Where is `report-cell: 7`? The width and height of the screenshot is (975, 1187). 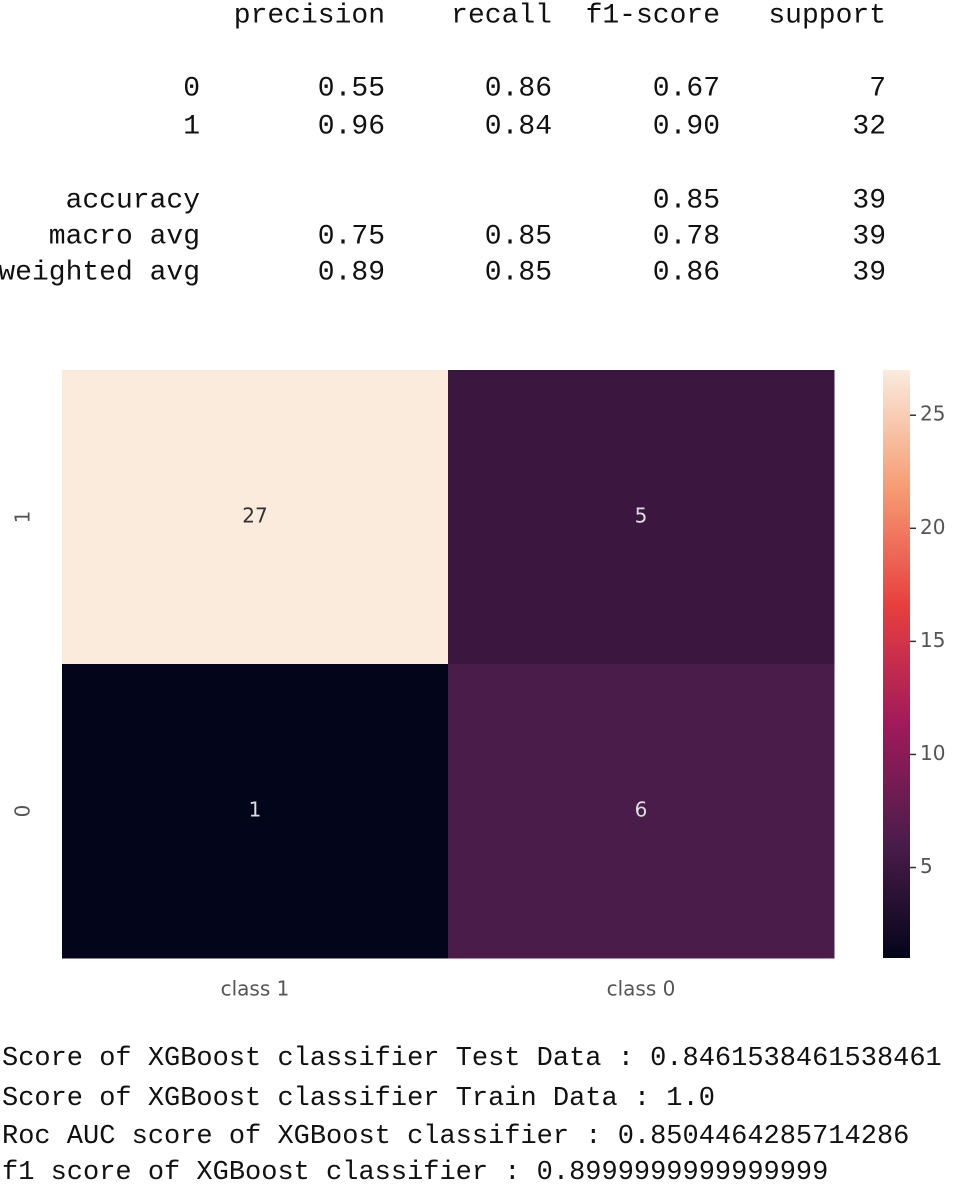
report-cell: 7 is located at coordinates (877, 88).